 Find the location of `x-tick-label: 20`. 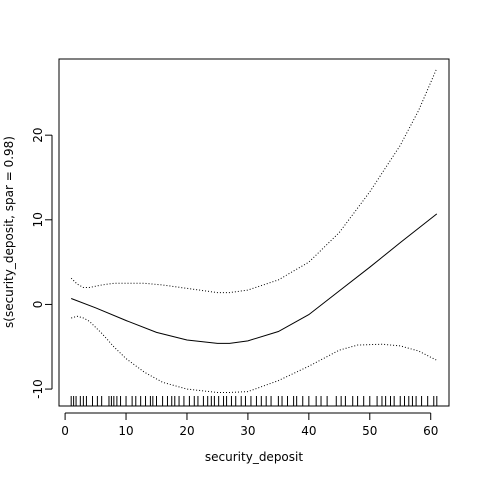

x-tick-label: 20 is located at coordinates (186, 431).